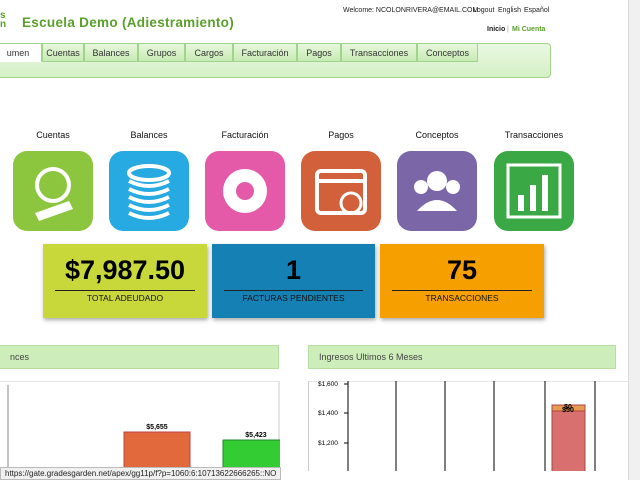 The image size is (640, 480). What do you see at coordinates (21, 52) in the screenshot?
I see `nav-tab: umen` at bounding box center [21, 52].